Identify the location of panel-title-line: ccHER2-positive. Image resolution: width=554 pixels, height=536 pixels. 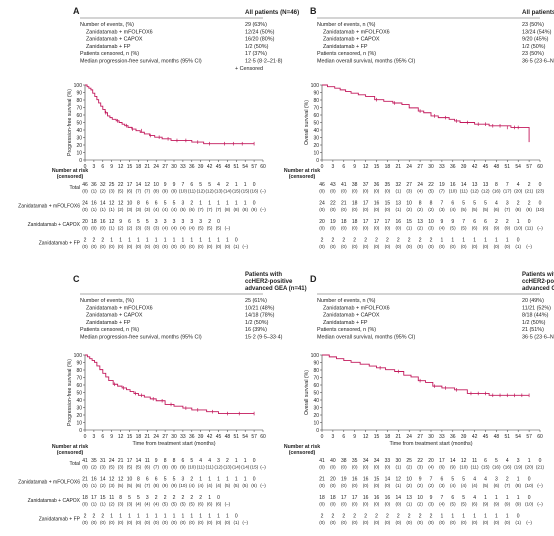
(538, 282).